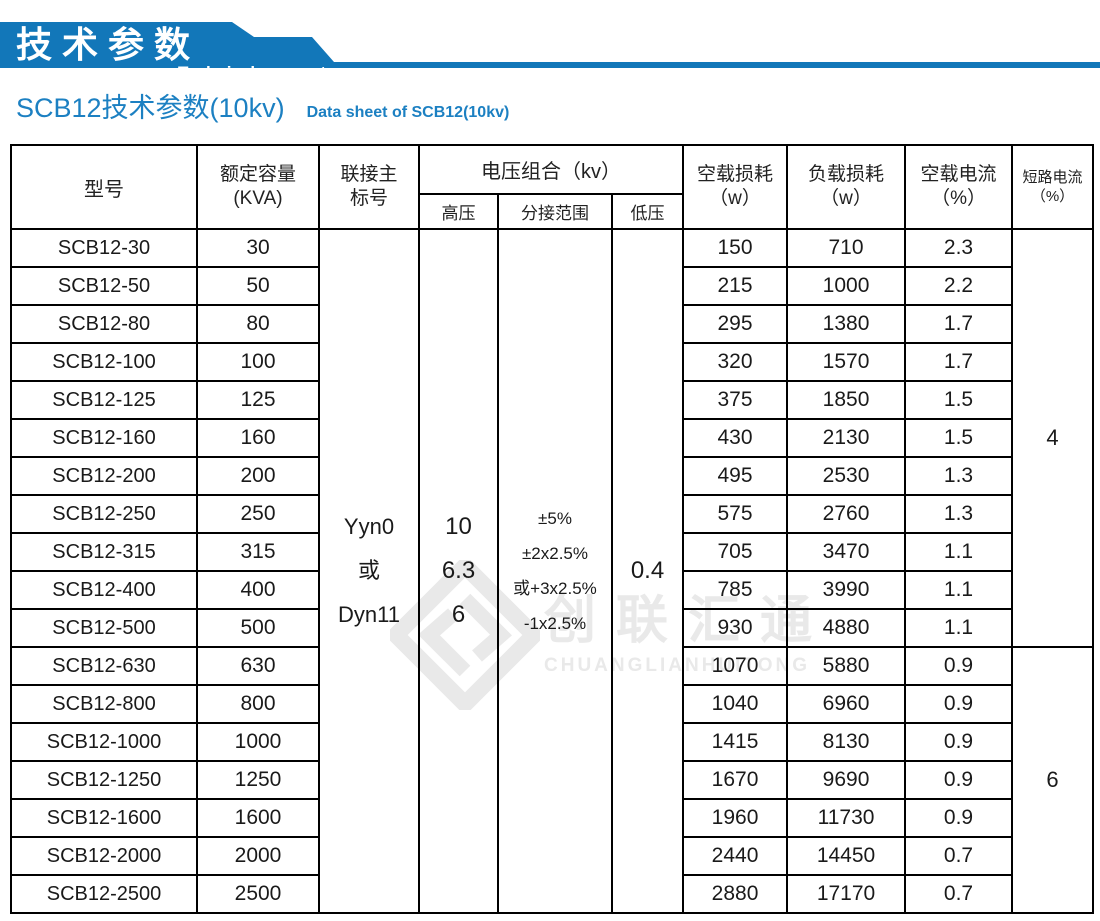 The image size is (1100, 921). What do you see at coordinates (369, 526) in the screenshot?
I see `connection-symbol-cell-line: Yyn0` at bounding box center [369, 526].